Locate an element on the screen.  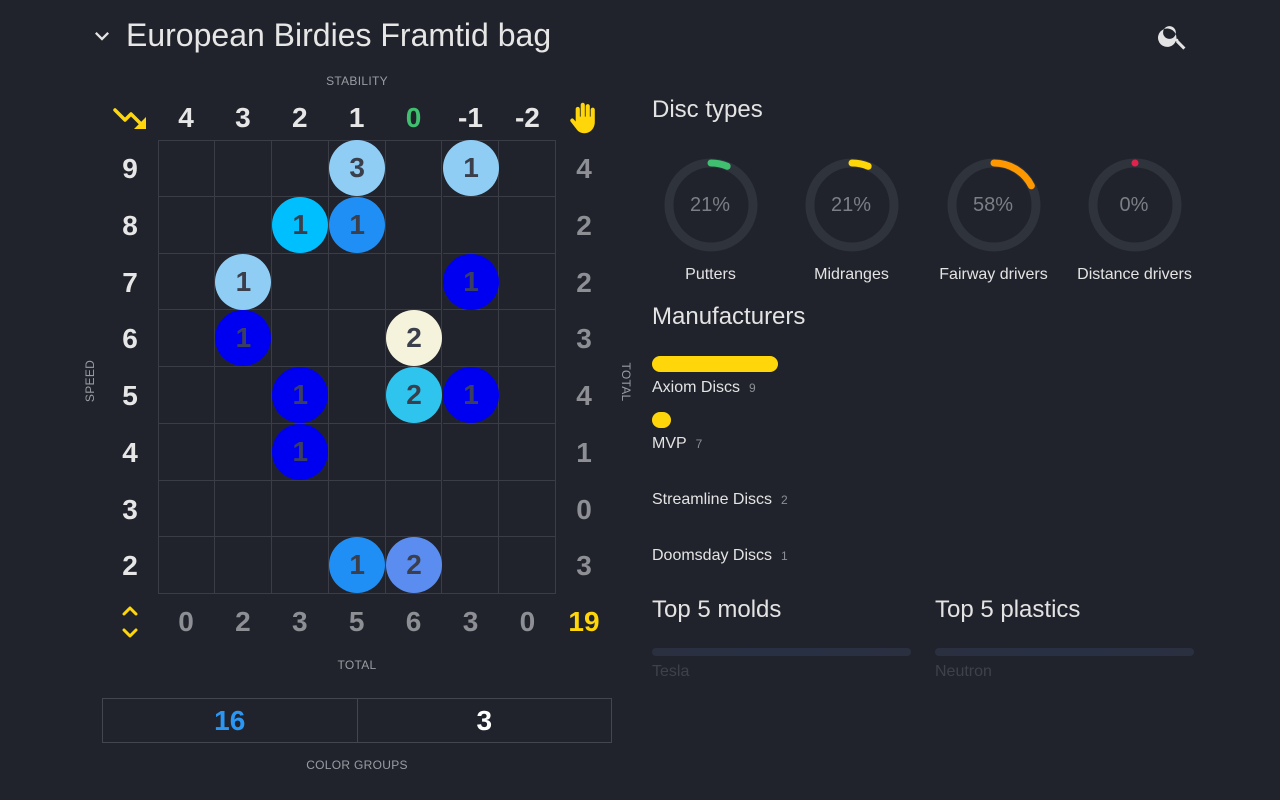
chevron-down-icon is located at coordinates (102, 36).